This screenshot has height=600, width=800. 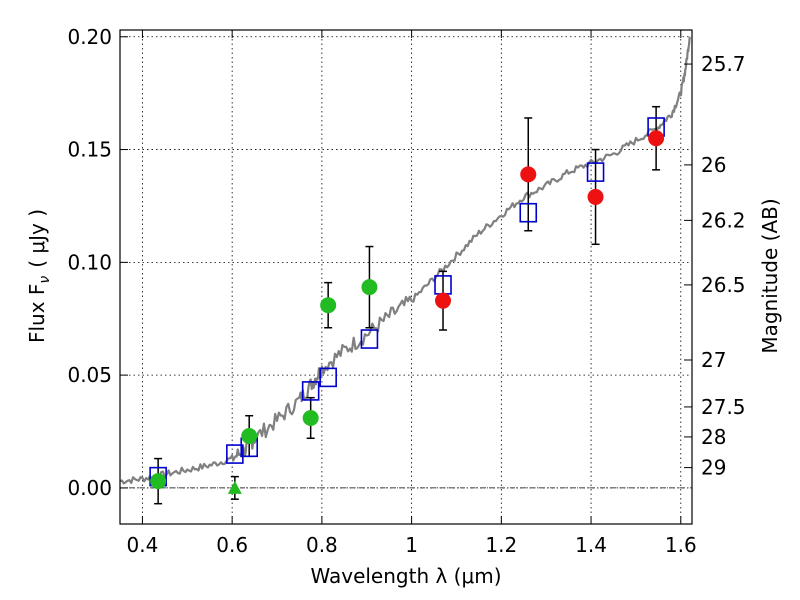 I want to click on x-tick-label: 0.8, so click(x=322, y=545).